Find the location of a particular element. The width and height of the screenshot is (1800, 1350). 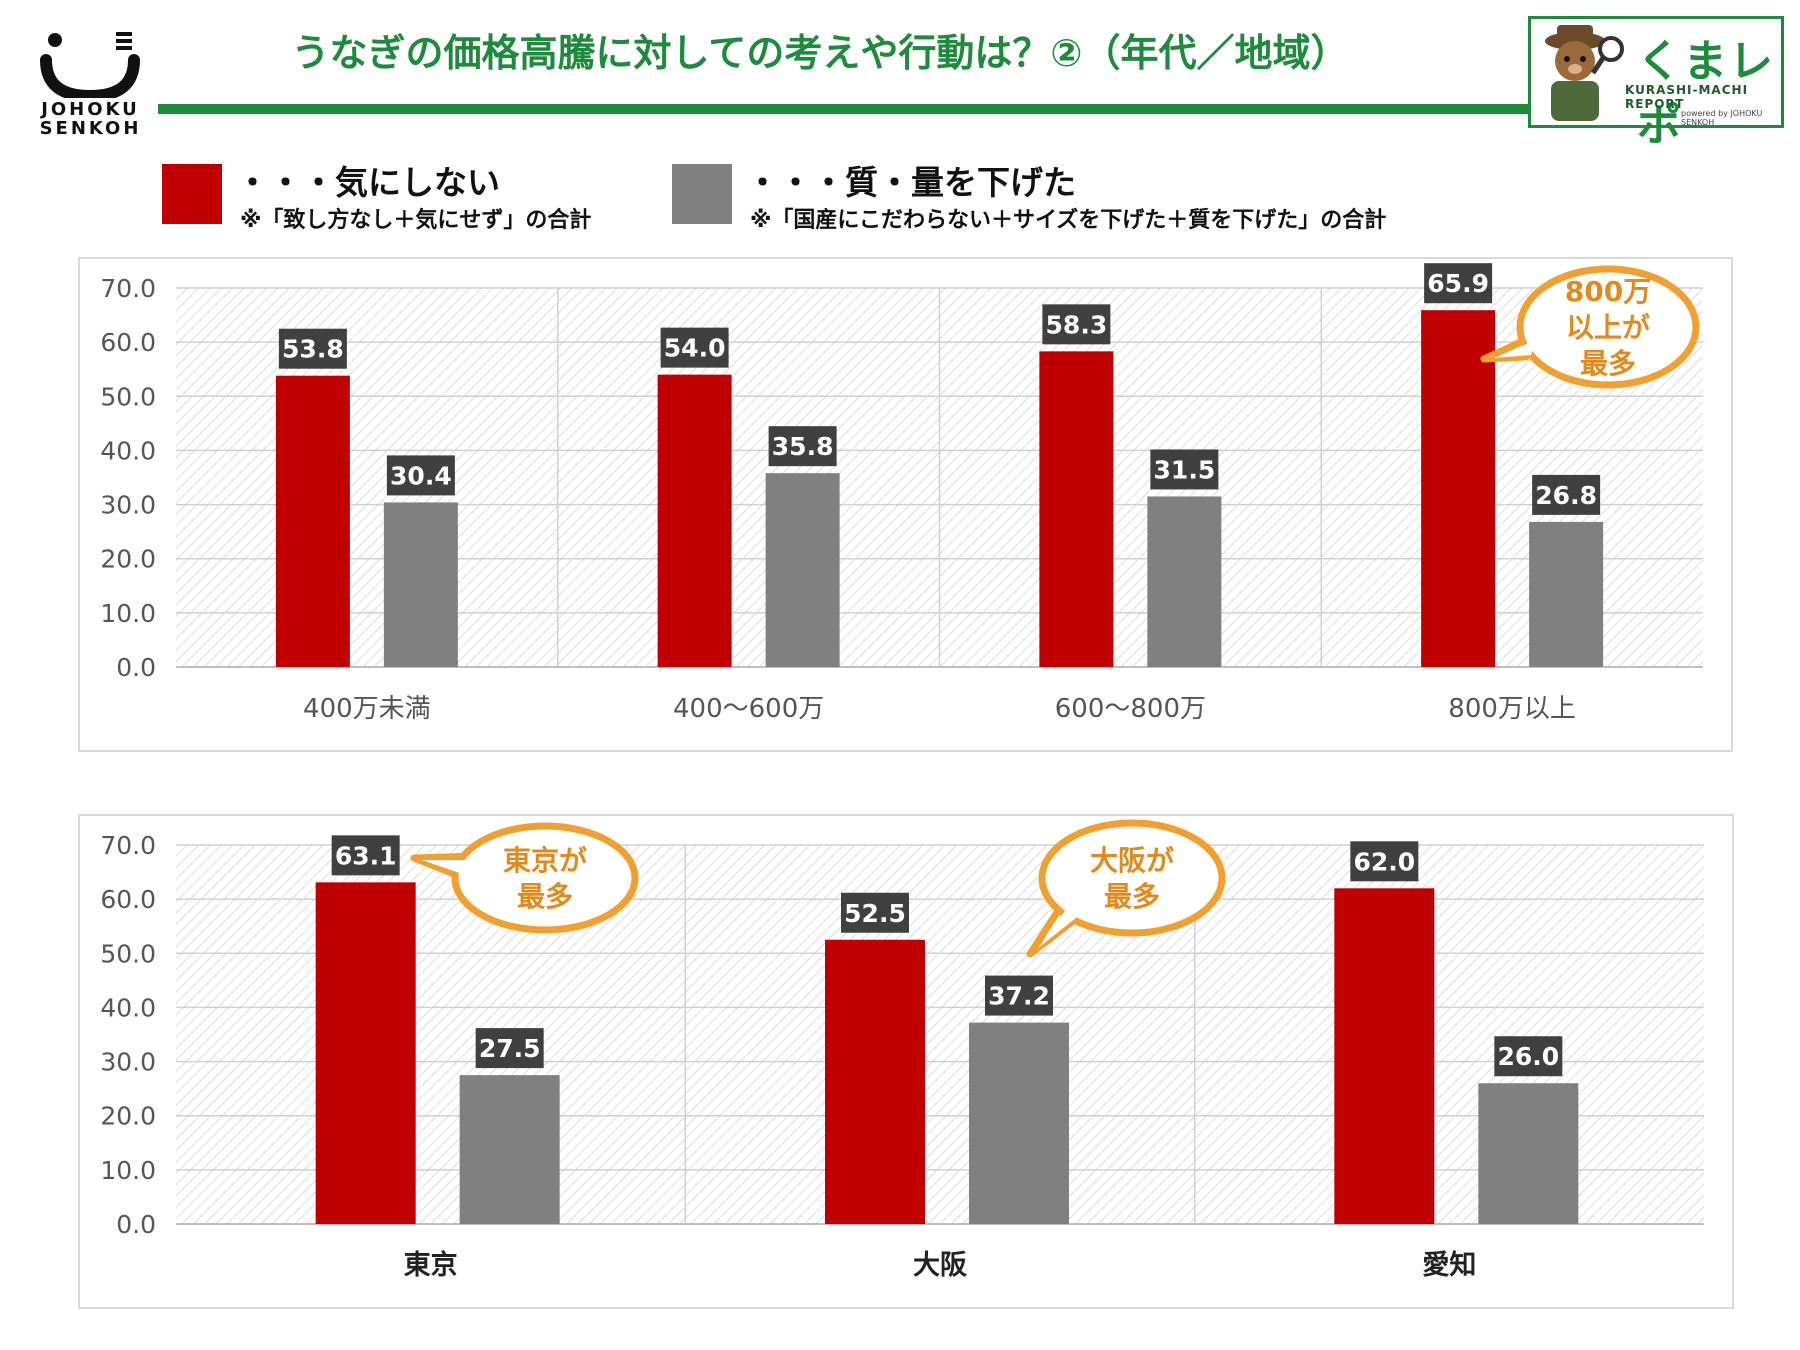

data-label: 30.4 is located at coordinates (421, 475).